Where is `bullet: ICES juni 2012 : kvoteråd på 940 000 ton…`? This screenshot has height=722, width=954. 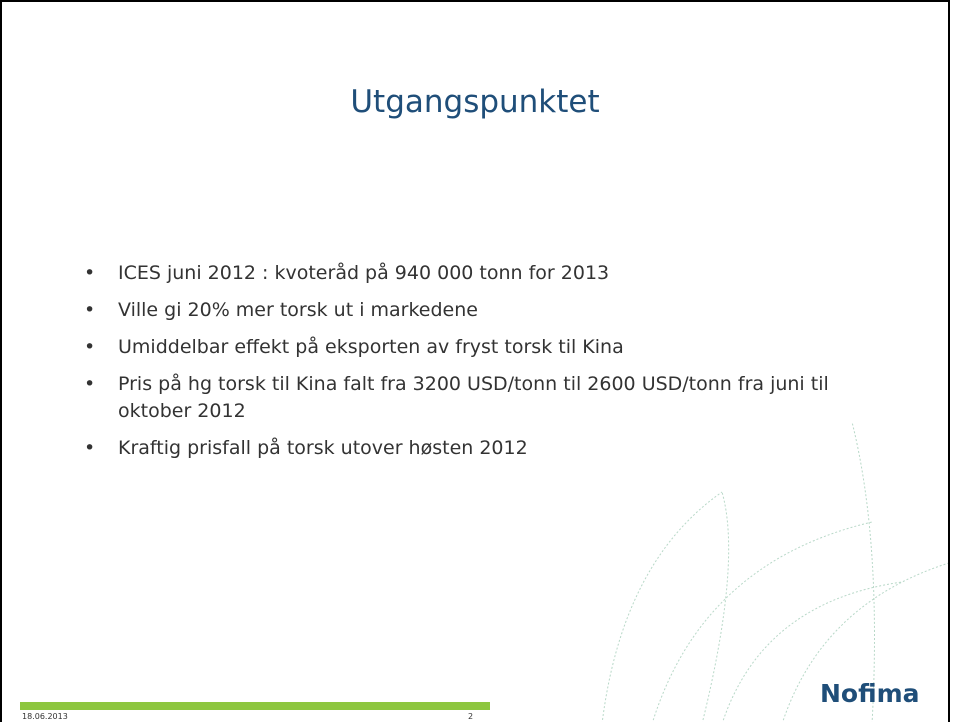 bullet: ICES juni 2012 : kvoteråd på 940 000 ton… is located at coordinates (479, 273).